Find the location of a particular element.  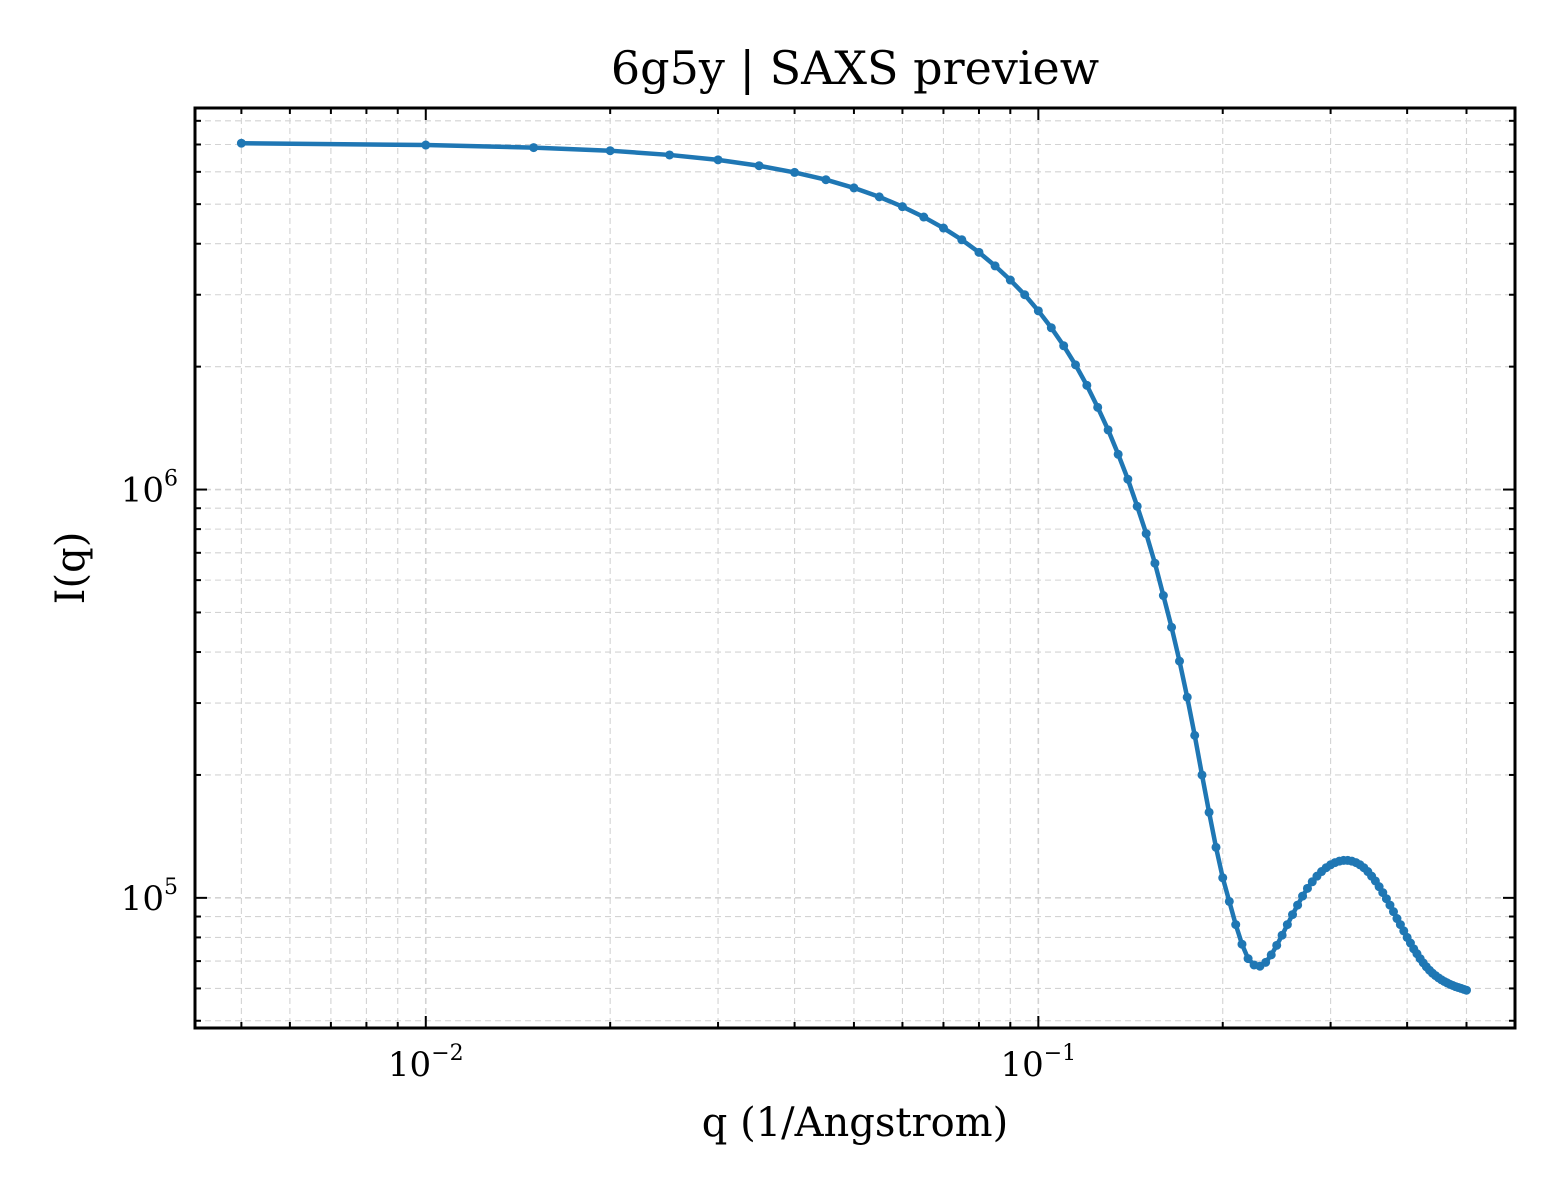

x-tick-label: 10⁻¹ is located at coordinates (1038, 1063).